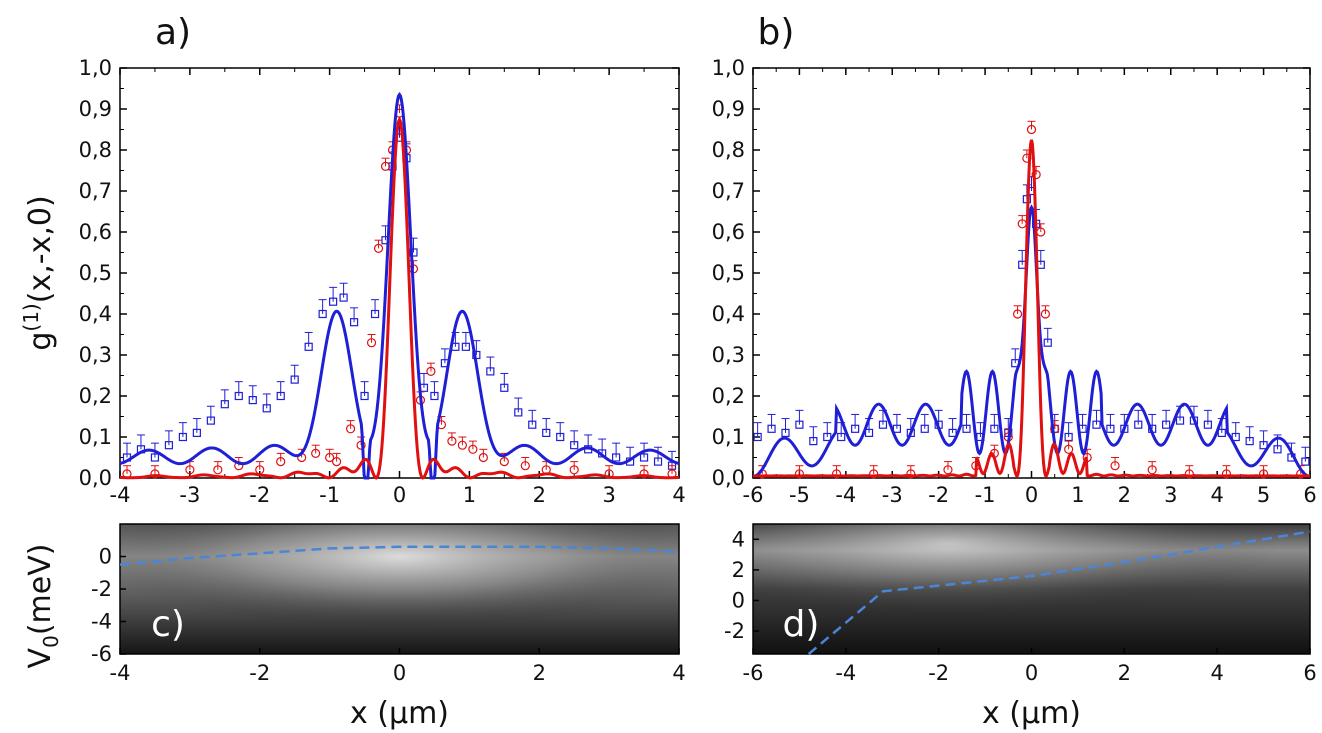 This screenshot has height=733, width=1322. Describe the element at coordinates (101, 589) in the screenshot. I see `y-tick-label: -2` at that location.